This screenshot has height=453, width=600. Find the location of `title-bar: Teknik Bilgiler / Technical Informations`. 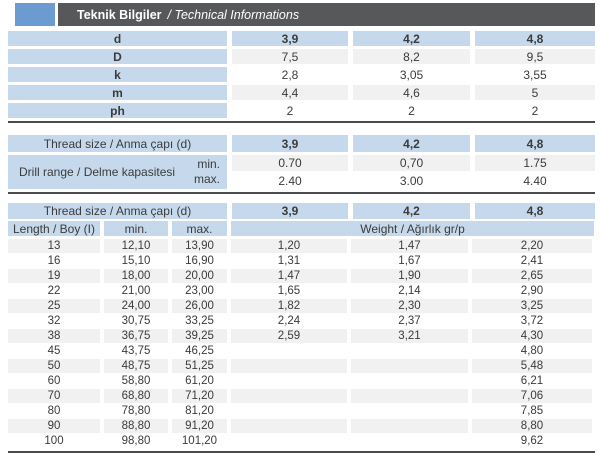

title-bar: Teknik Bilgiler / Technical Informations is located at coordinates (326, 14).